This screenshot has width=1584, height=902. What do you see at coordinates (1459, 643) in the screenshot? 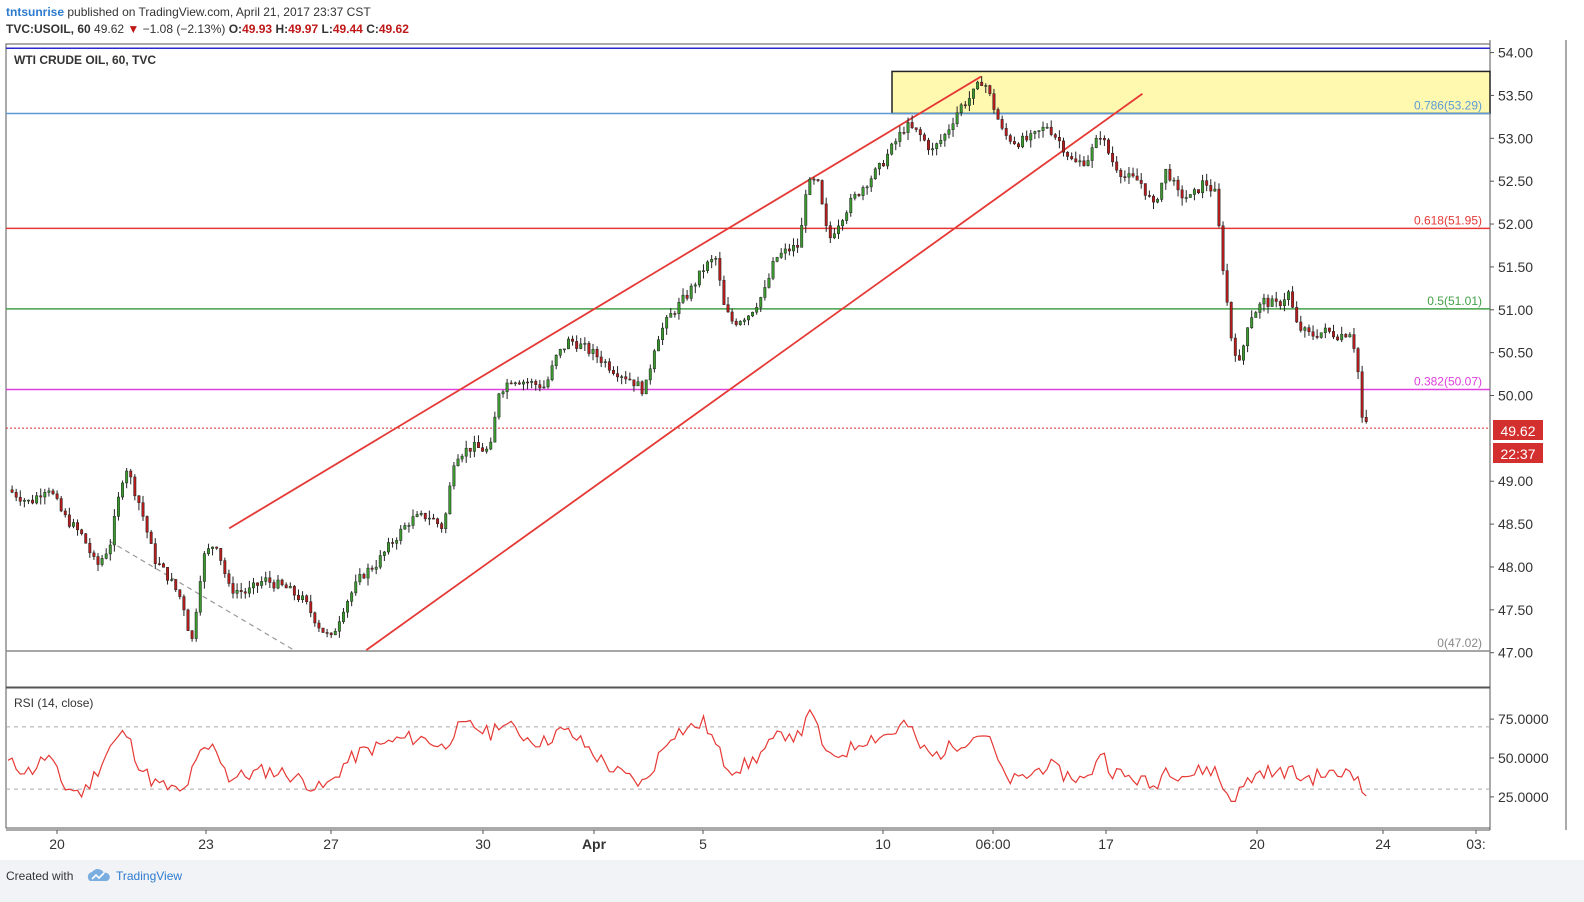
I see `fib-level-label: 0(47.02)` at bounding box center [1459, 643].